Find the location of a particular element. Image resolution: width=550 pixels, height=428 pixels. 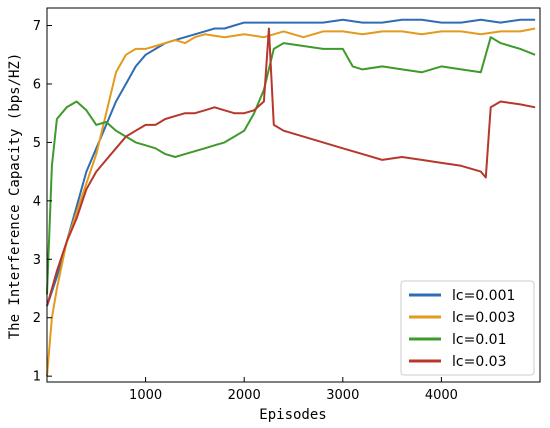

legend-label-2: lc=0.003 is located at coordinates (483, 318).